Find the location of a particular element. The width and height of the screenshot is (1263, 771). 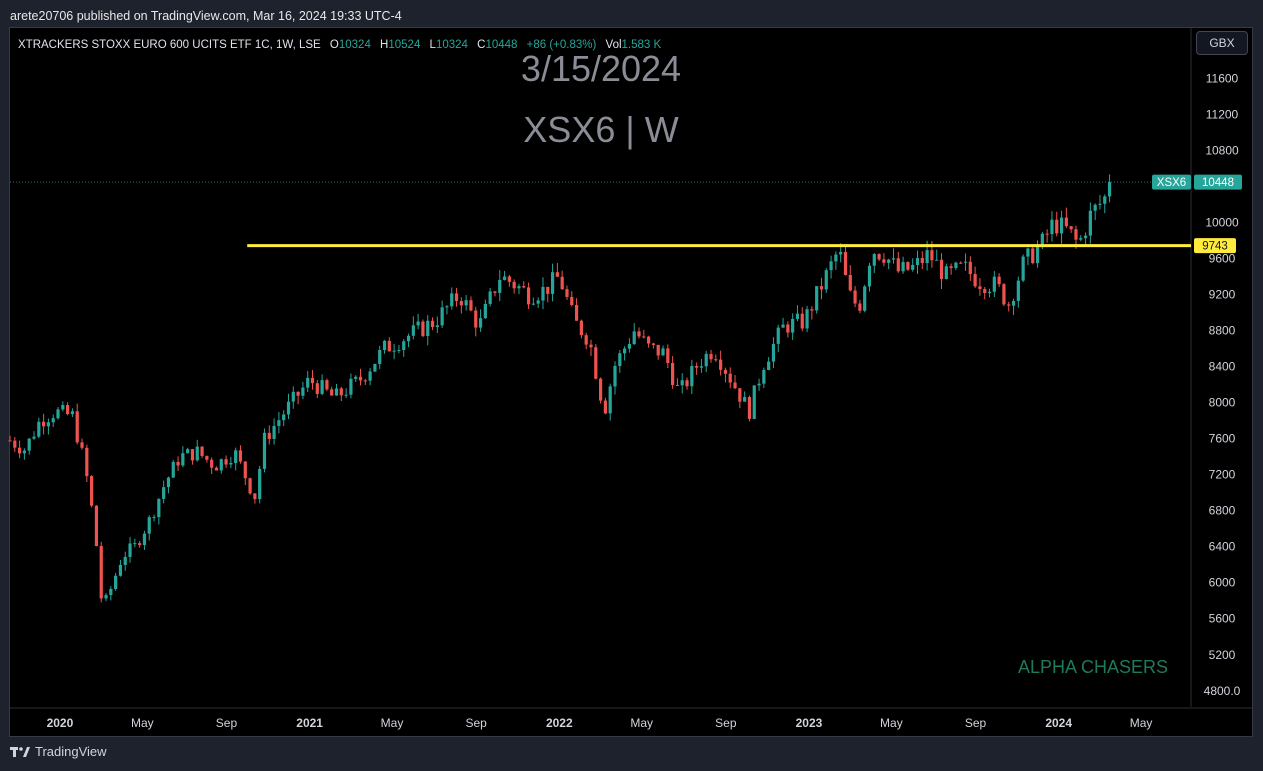

legend-vol-value: 1.583 K is located at coordinates (642, 45).